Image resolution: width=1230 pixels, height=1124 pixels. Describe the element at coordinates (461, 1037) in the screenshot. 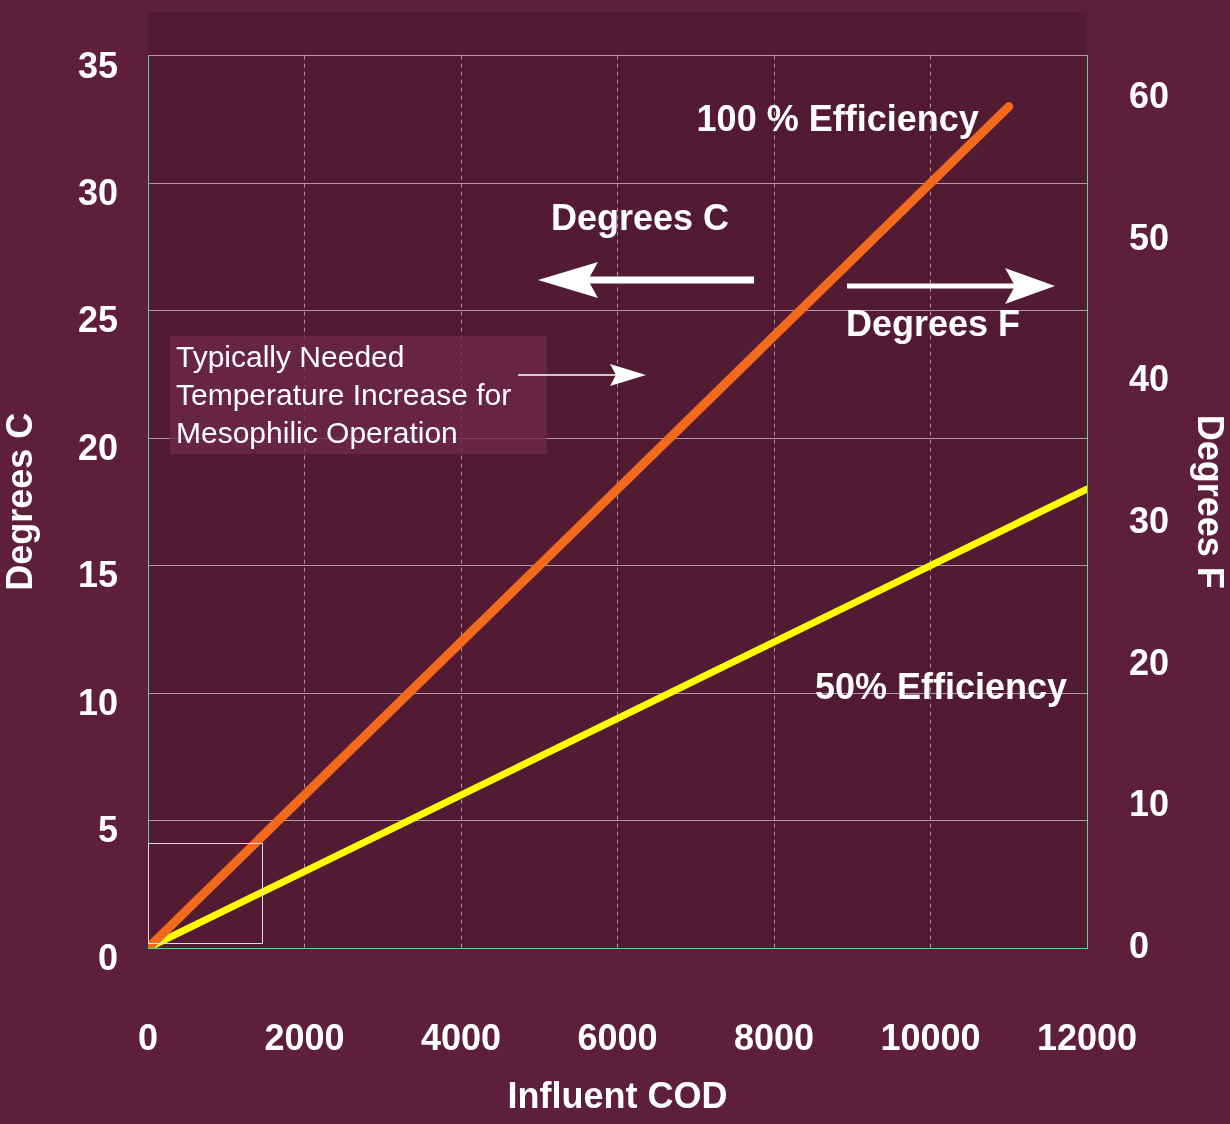

I see `x-tick-label: 4000` at that location.